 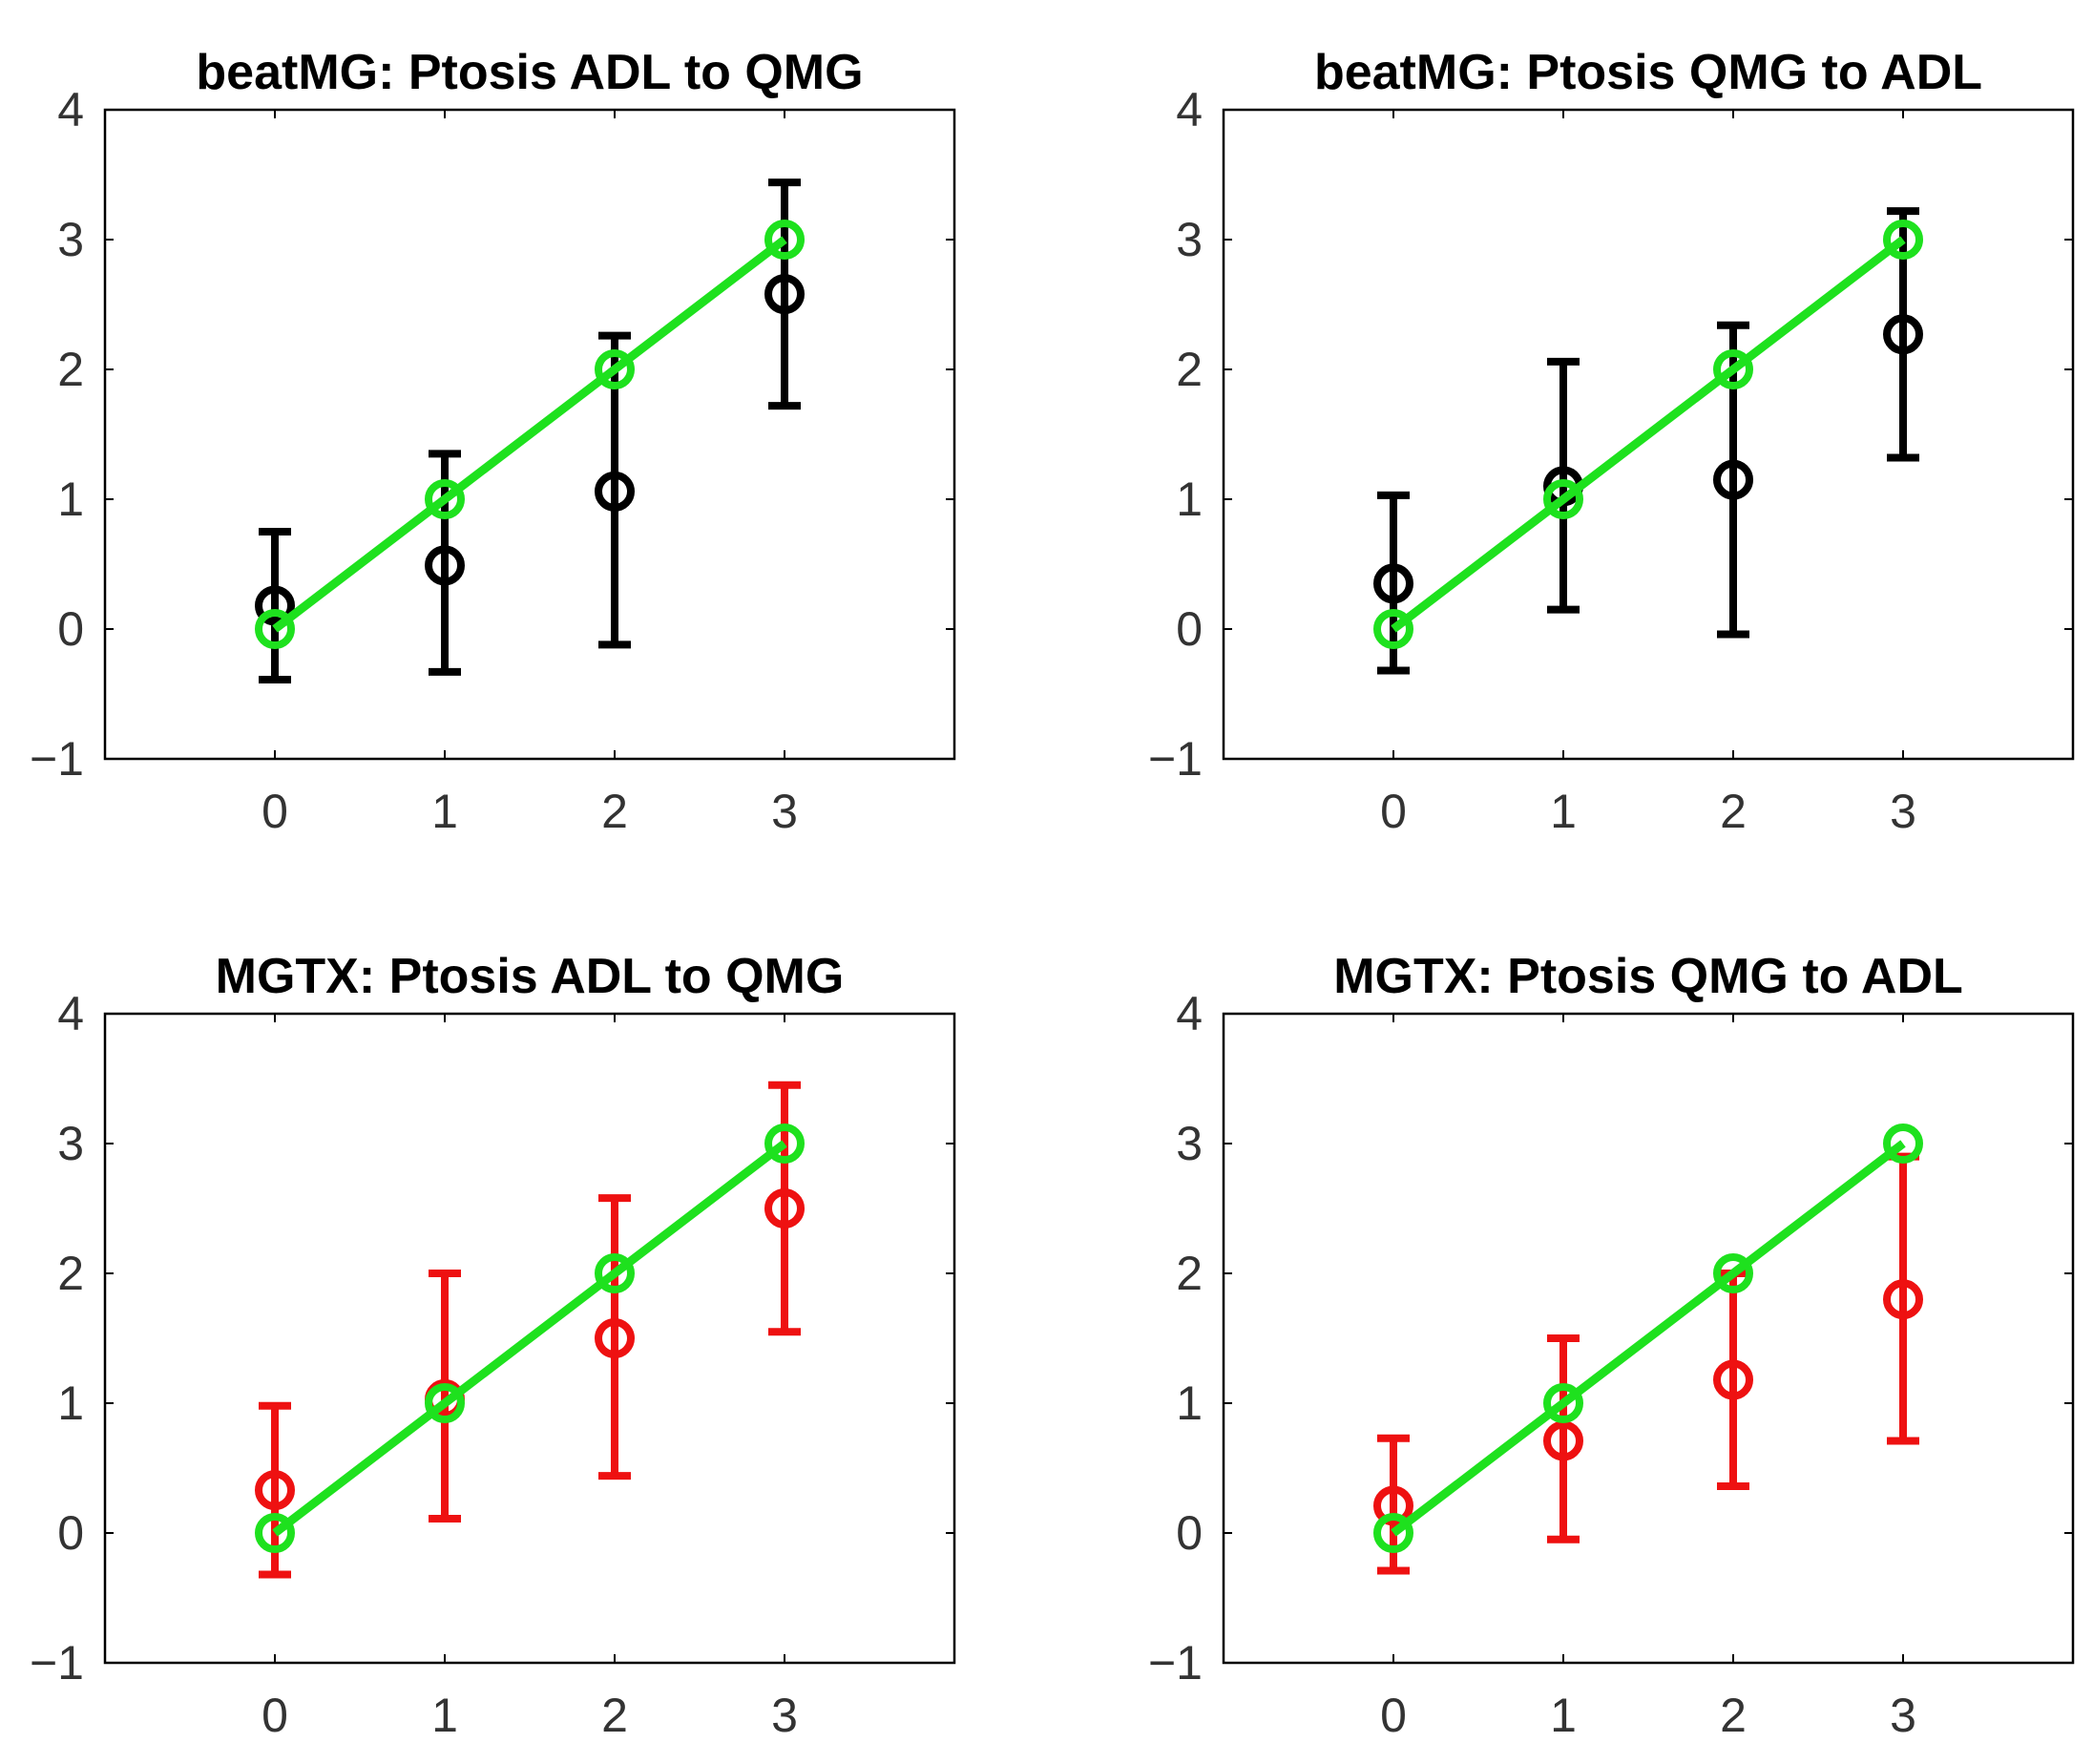 What do you see at coordinates (529, 73) in the screenshot?
I see `panel-title: beatMG: Ptosis ADL to QMG` at bounding box center [529, 73].